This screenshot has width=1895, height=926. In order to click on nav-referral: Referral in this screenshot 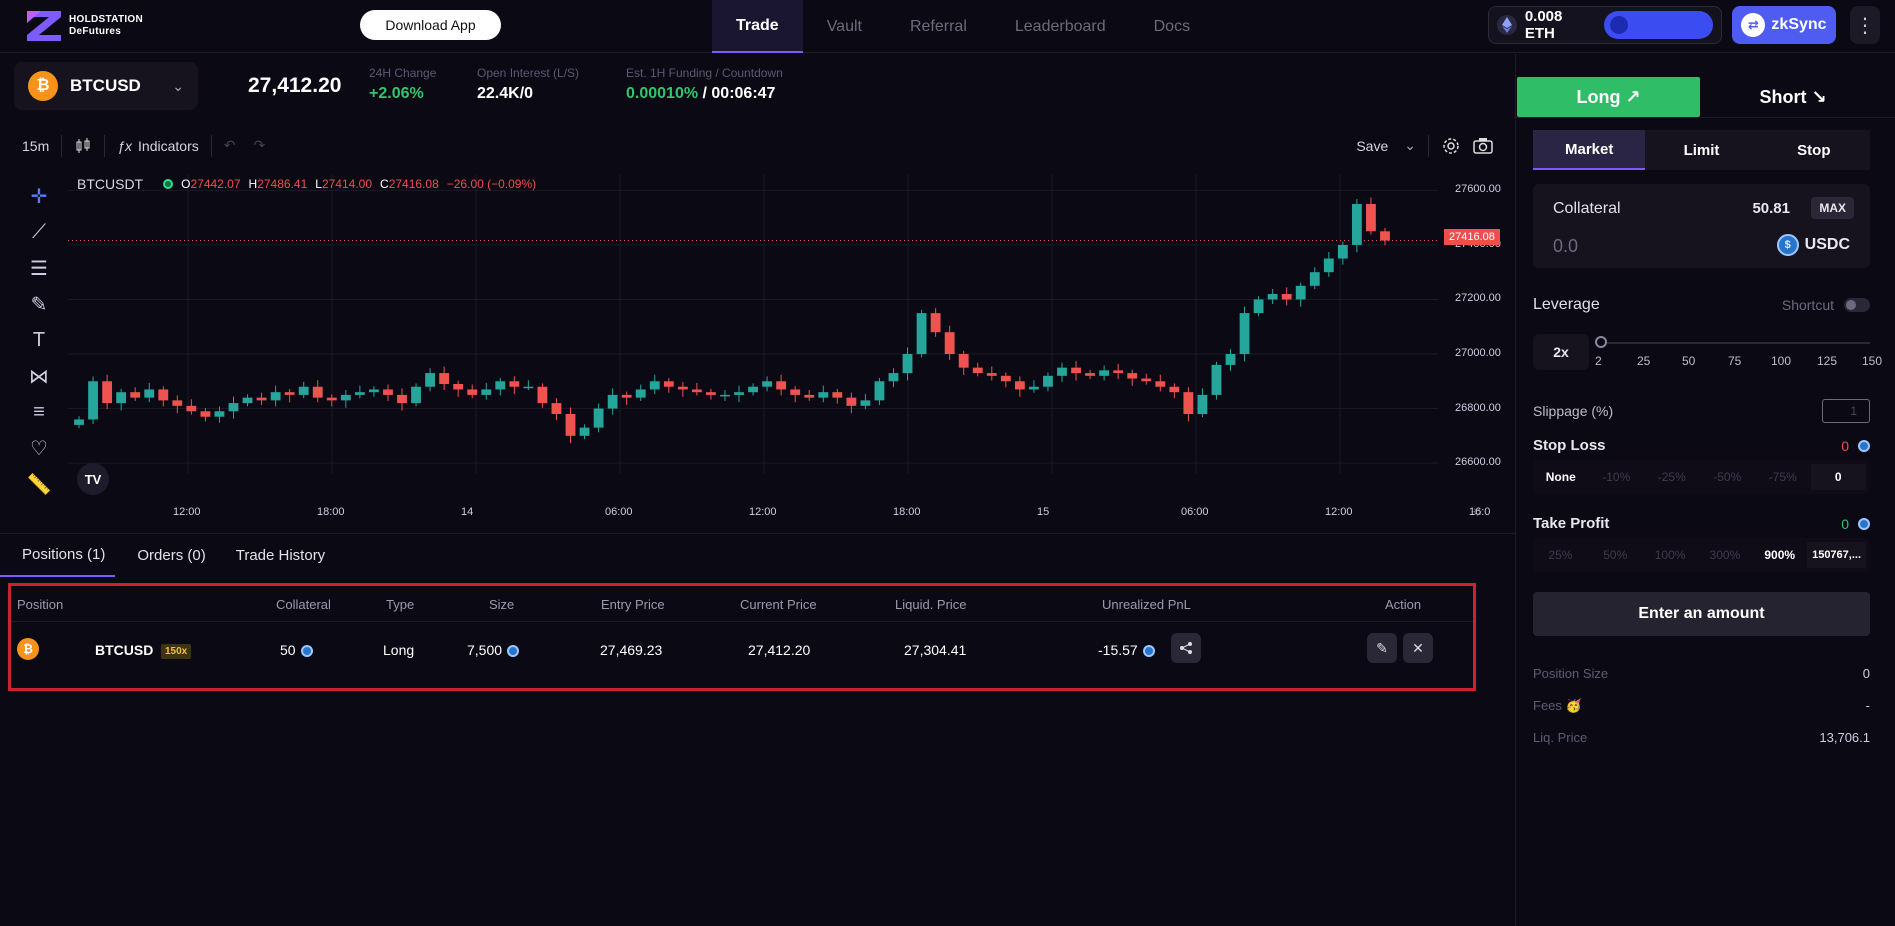, I will do `click(938, 26)`.